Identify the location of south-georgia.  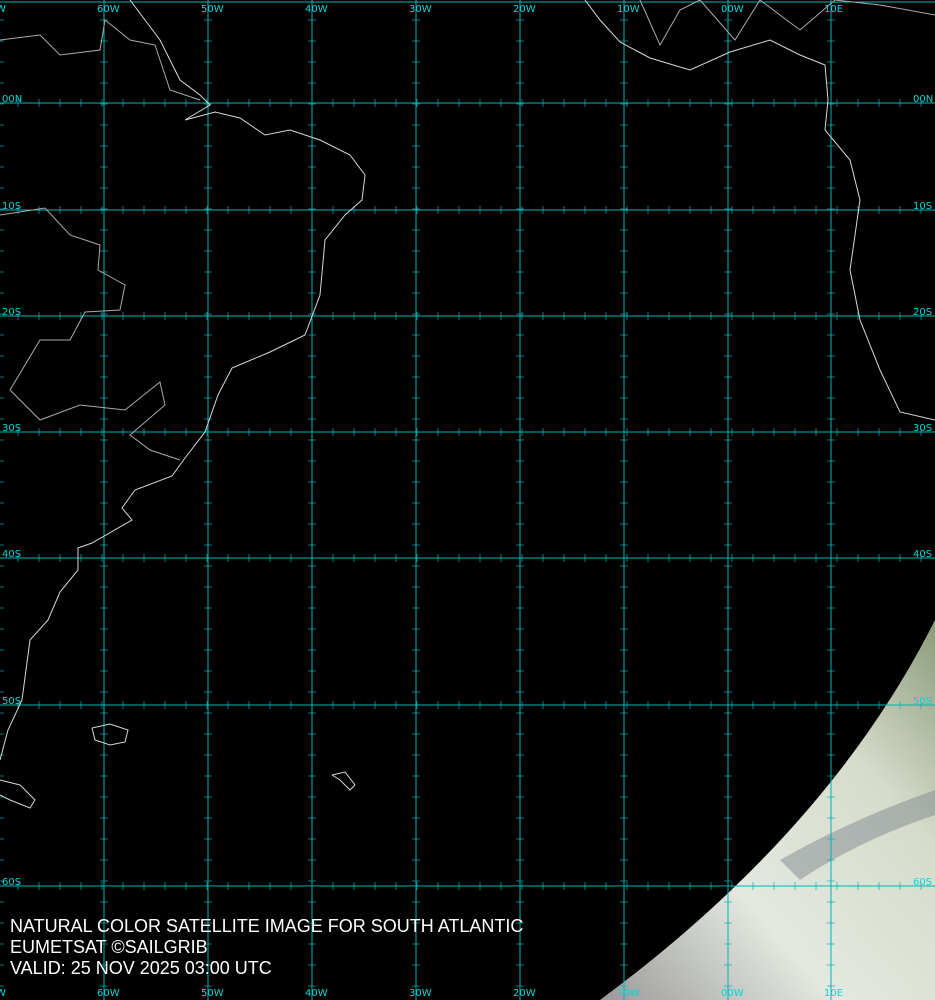
(343, 781).